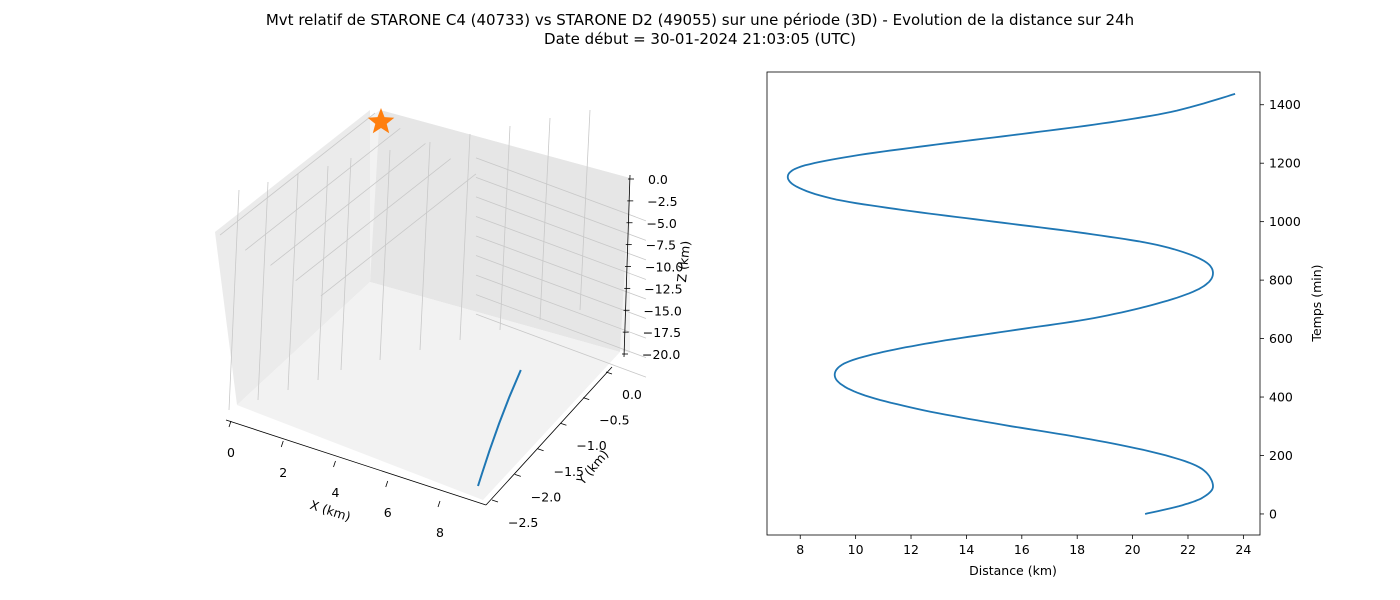  I want to click on x-tick-label: 18, so click(1077, 549).